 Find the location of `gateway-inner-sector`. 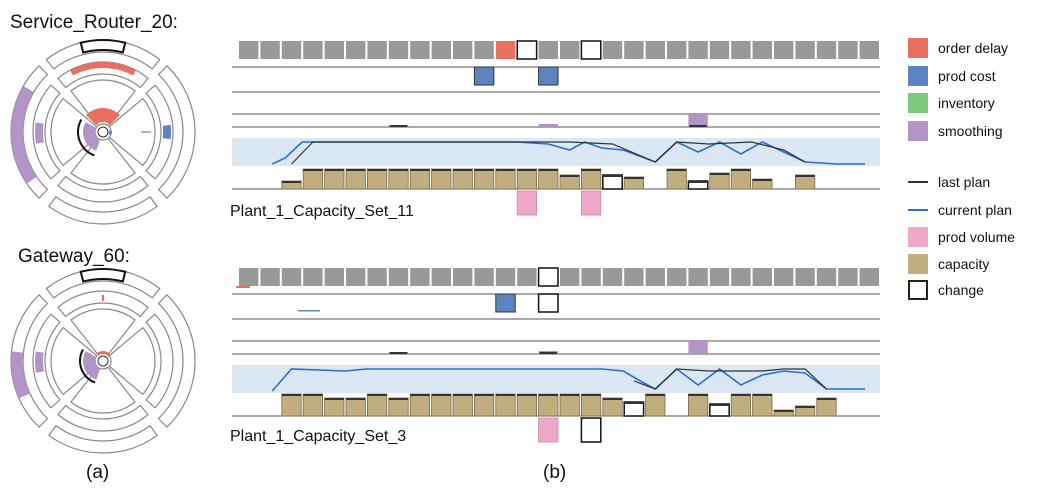

gateway-inner-sector is located at coordinates (132, 361).